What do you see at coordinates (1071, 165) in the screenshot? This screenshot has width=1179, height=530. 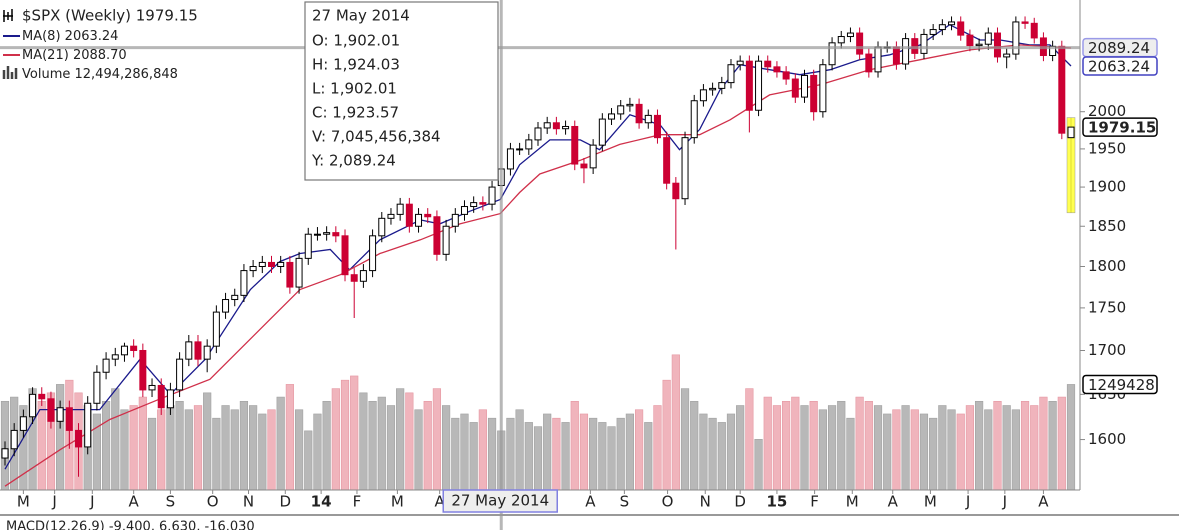 I see `last-candle-highlight` at bounding box center [1071, 165].